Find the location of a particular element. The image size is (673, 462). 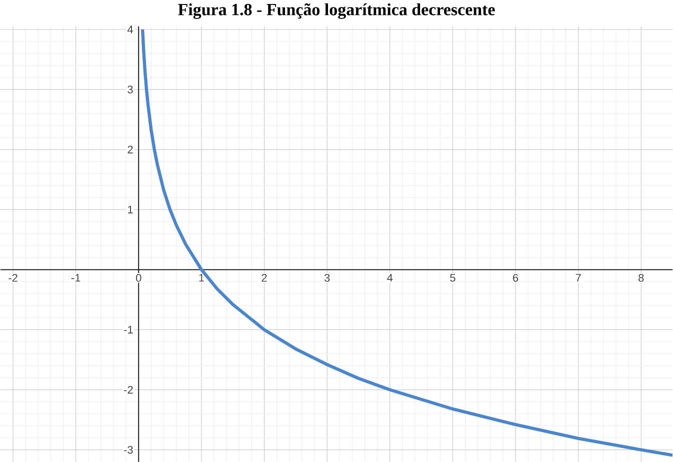

x-tick-label: 1 is located at coordinates (201, 278).